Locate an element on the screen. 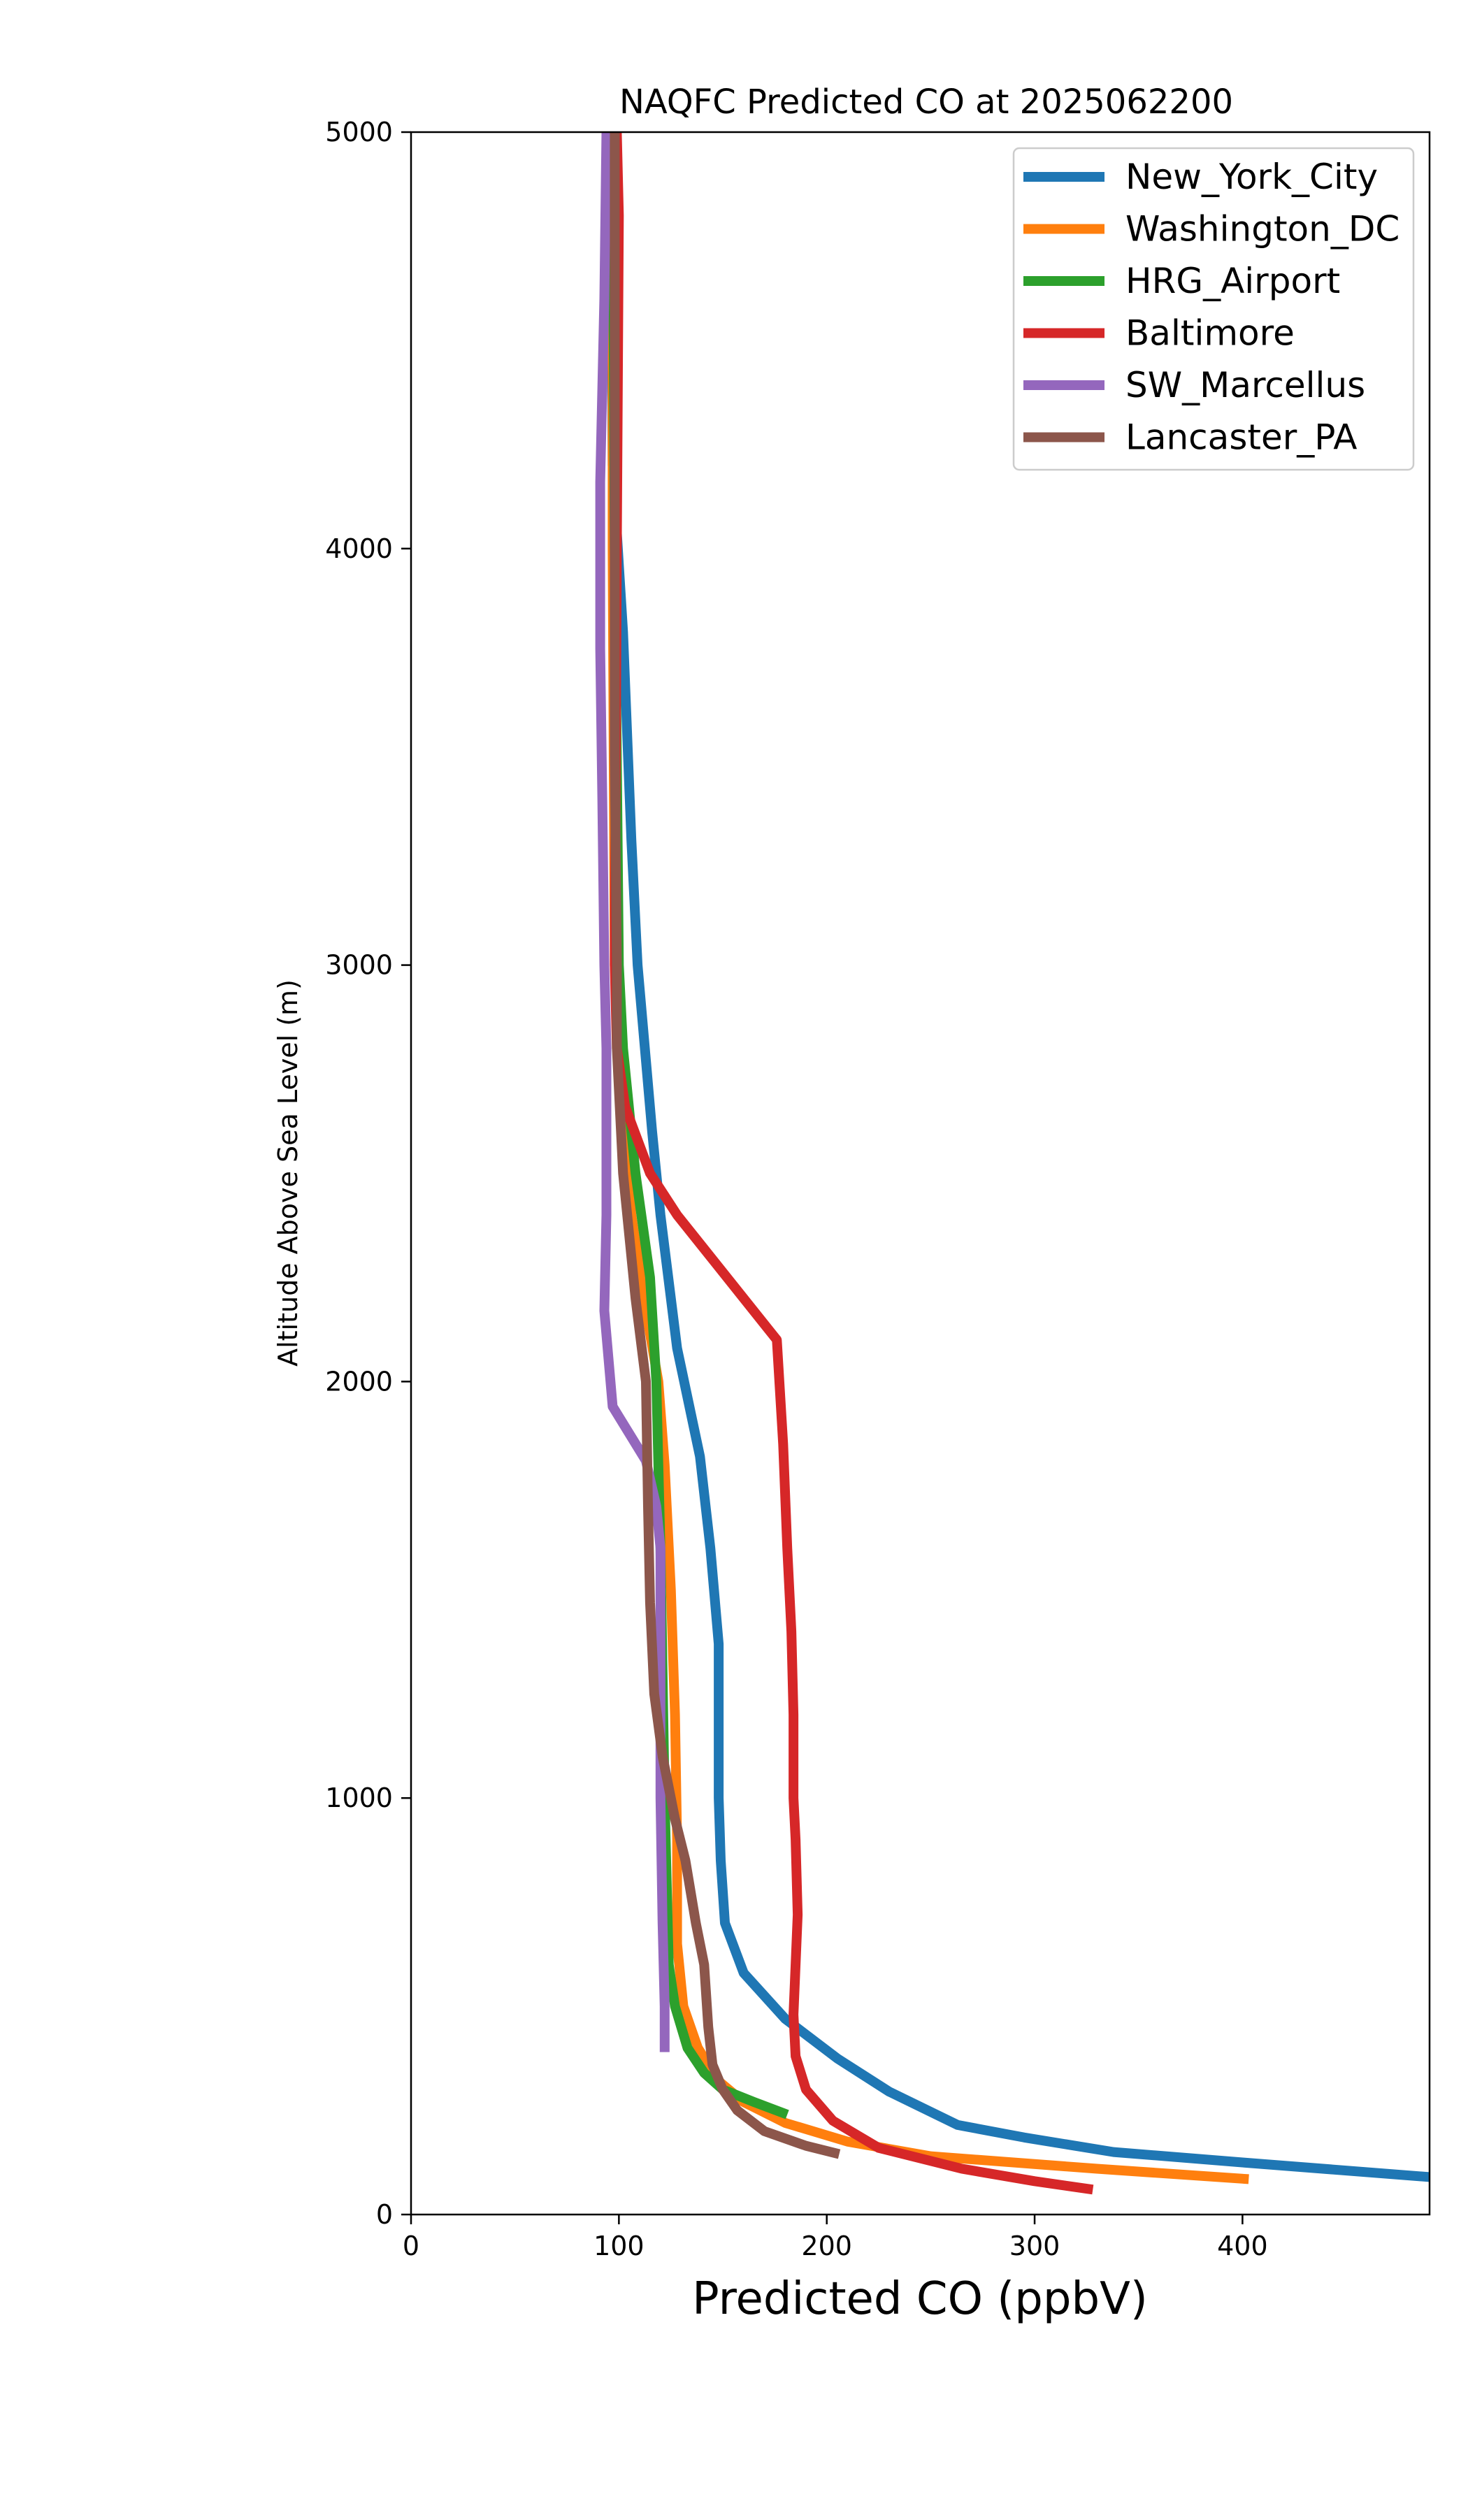 The height and width of the screenshot is (2520, 1468). legend-label: Lancaster_PA is located at coordinates (1241, 437).